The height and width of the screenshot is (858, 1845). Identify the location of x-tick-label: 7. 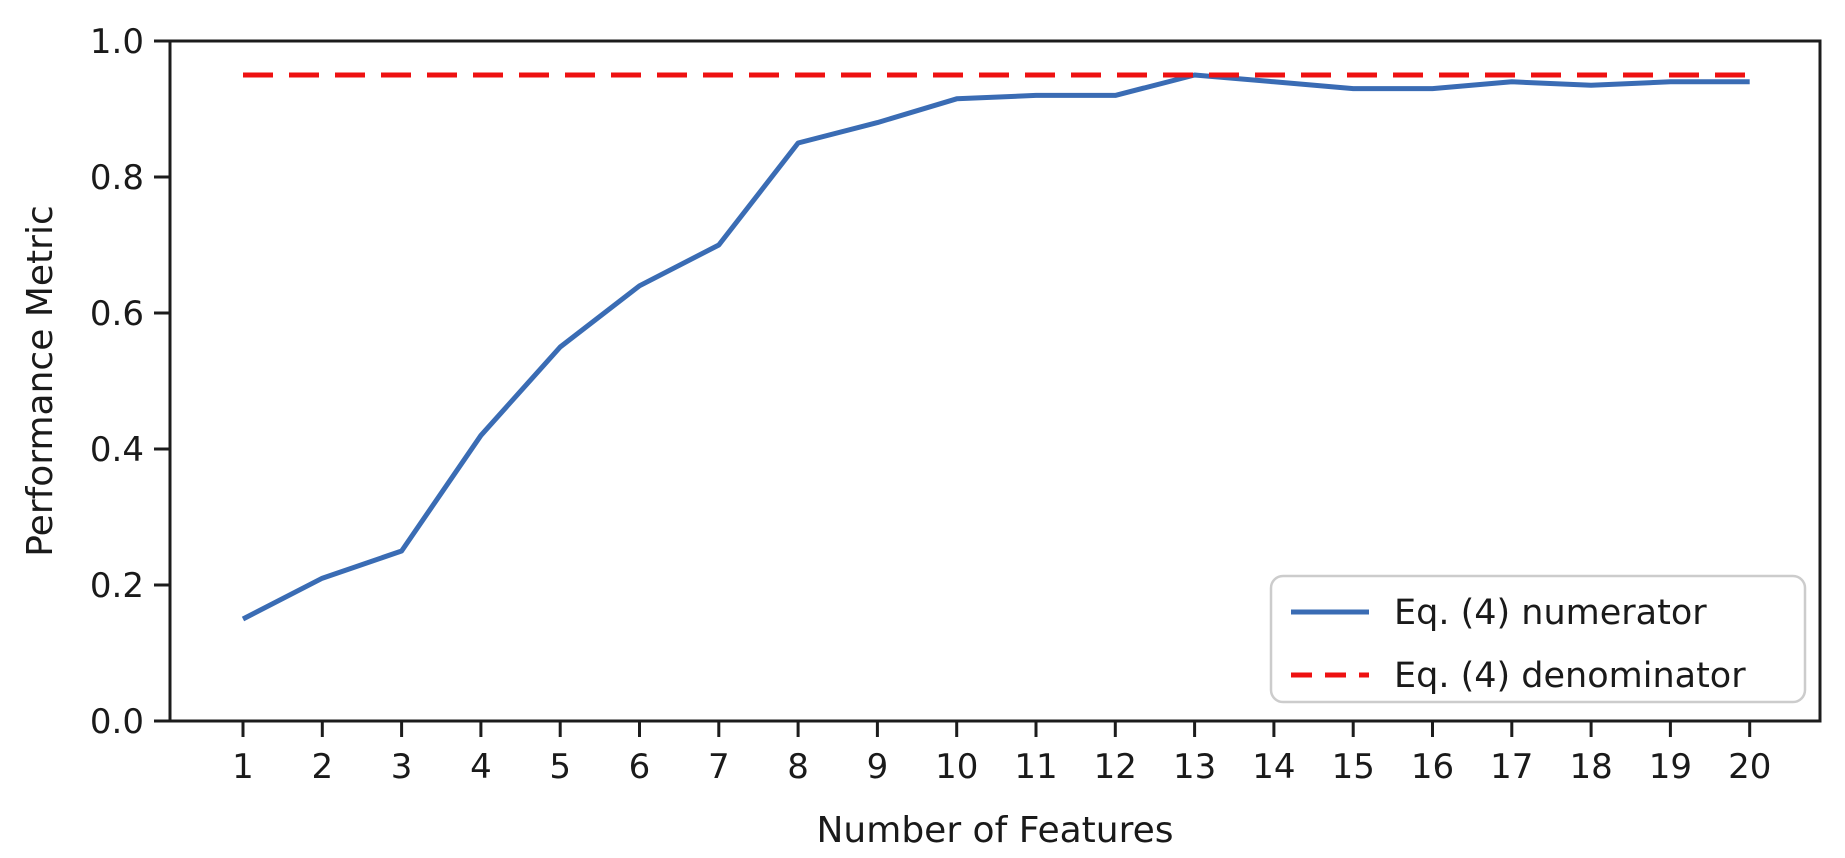
(719, 767).